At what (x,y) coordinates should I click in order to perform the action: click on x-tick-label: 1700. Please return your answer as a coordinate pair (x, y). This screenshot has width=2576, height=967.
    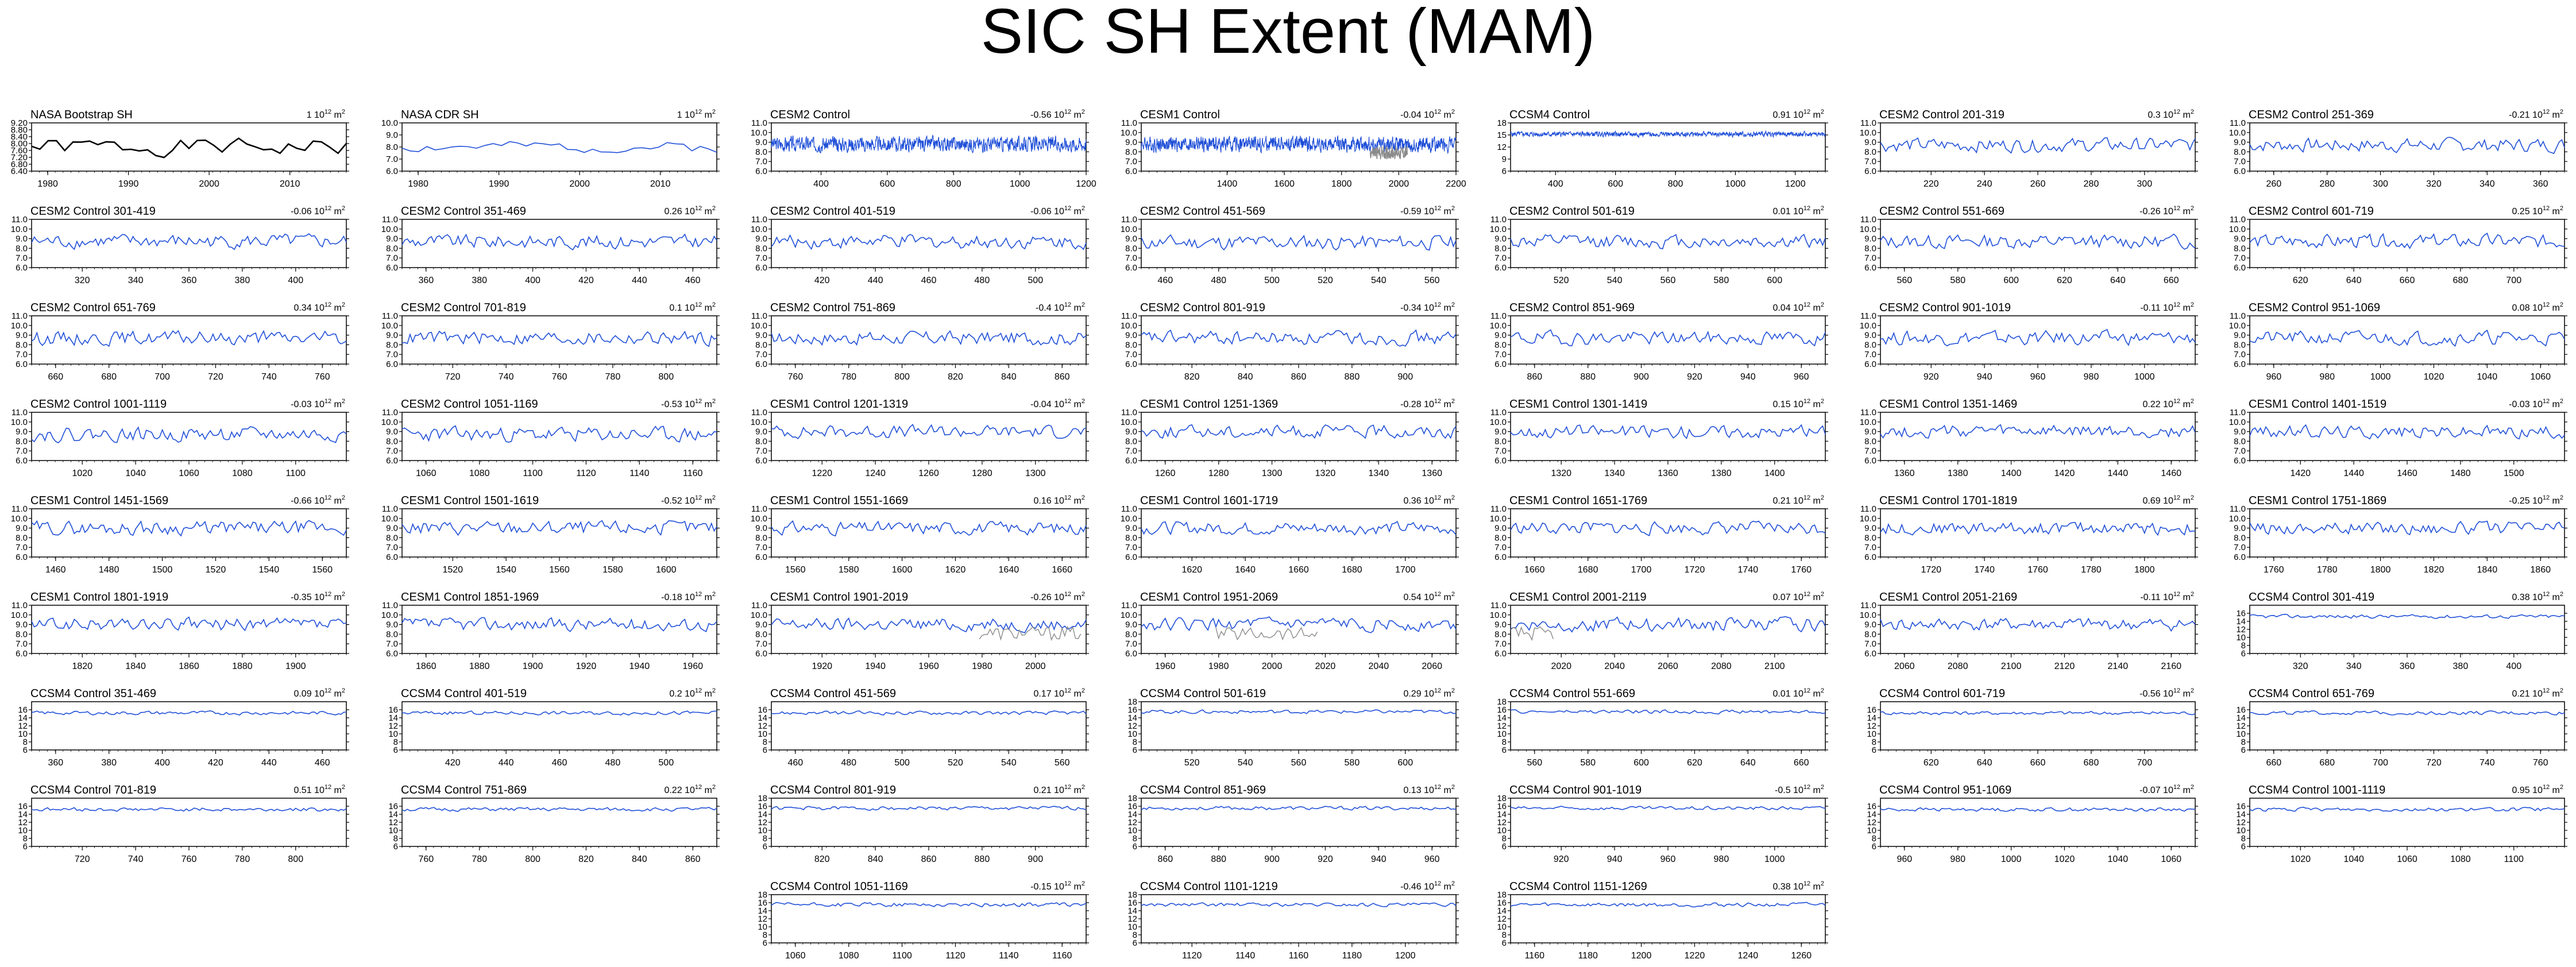
    Looking at the image, I should click on (1405, 570).